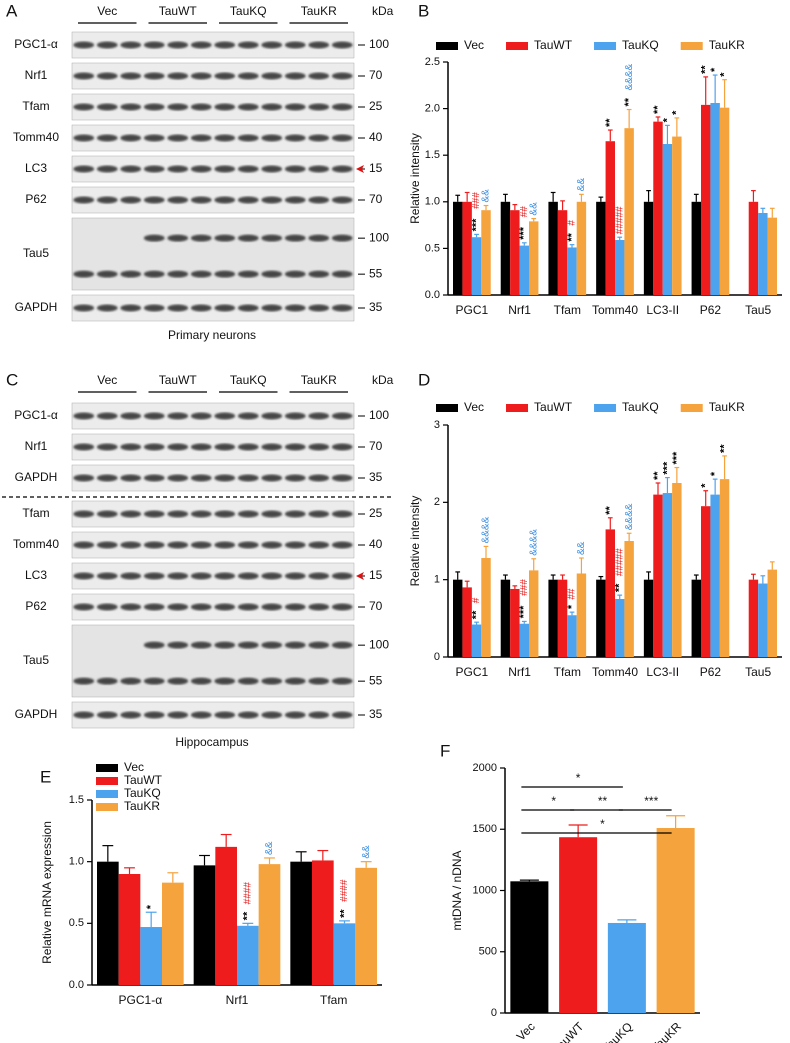  I want to click on group-label: TauKR, so click(319, 11).